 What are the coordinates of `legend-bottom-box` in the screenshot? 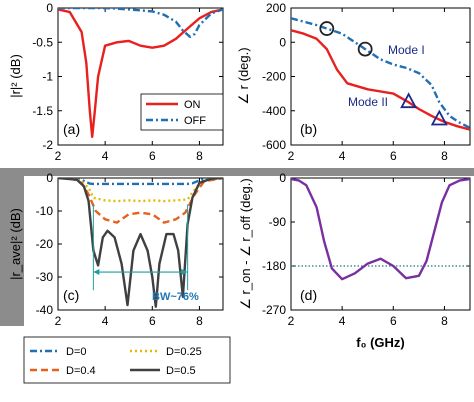 It's located at (127, 360).